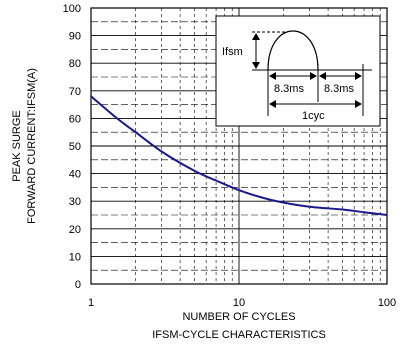  Describe the element at coordinates (75, 230) in the screenshot. I see `y-tick-label: 20` at that location.